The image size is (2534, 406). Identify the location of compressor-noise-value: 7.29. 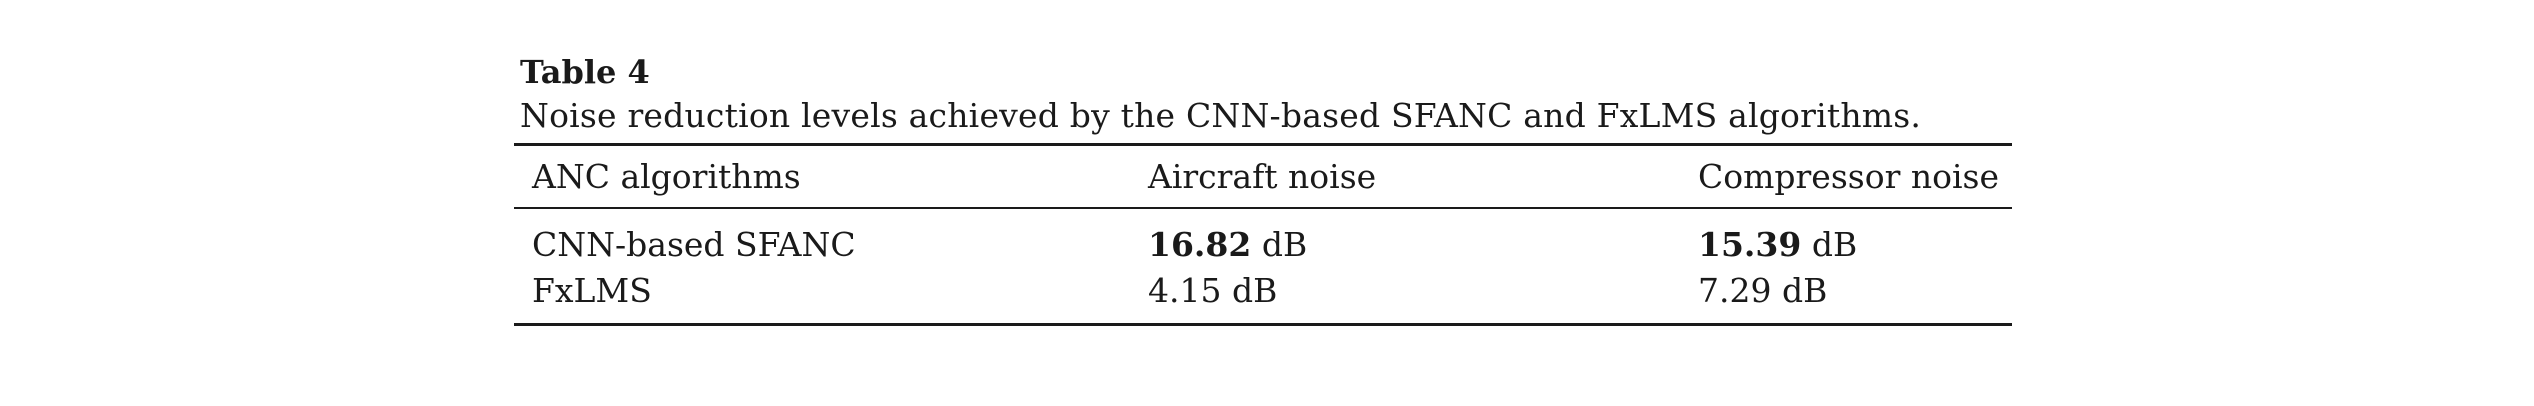
(1735, 290).